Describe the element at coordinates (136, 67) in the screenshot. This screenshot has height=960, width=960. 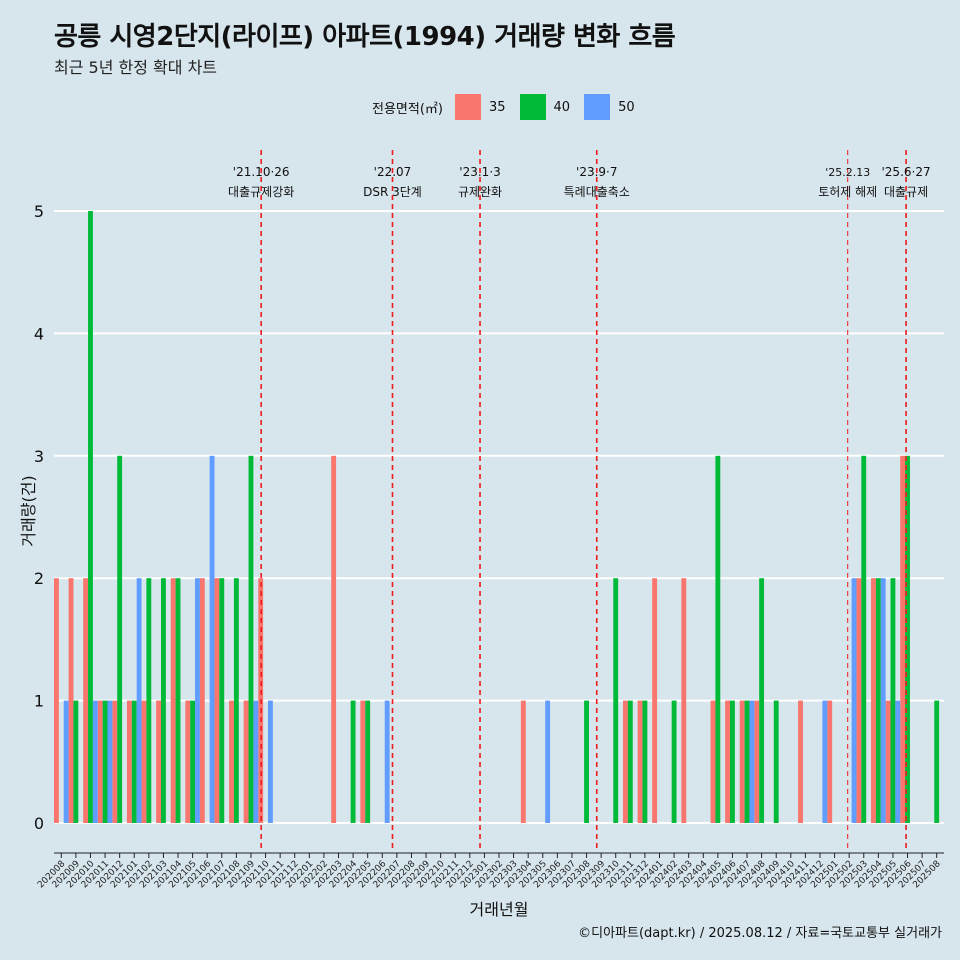
I see `chart-subtitle: 최근 5년 한정 확대 차트` at that location.